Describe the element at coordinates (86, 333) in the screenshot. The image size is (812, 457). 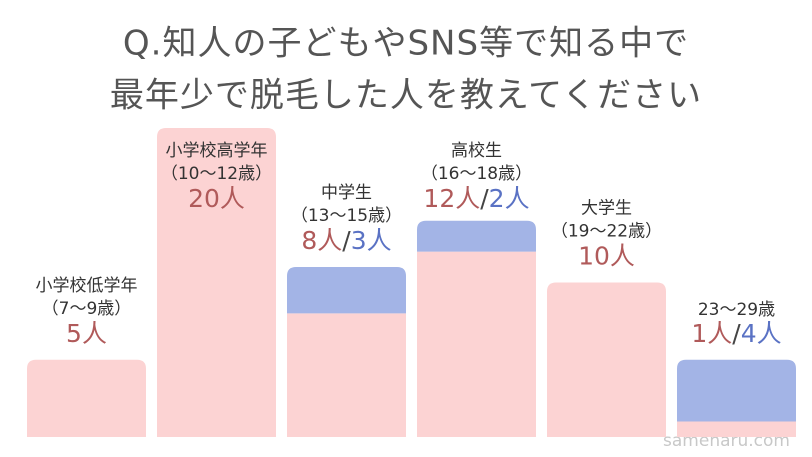
I see `value-label: 5人` at that location.